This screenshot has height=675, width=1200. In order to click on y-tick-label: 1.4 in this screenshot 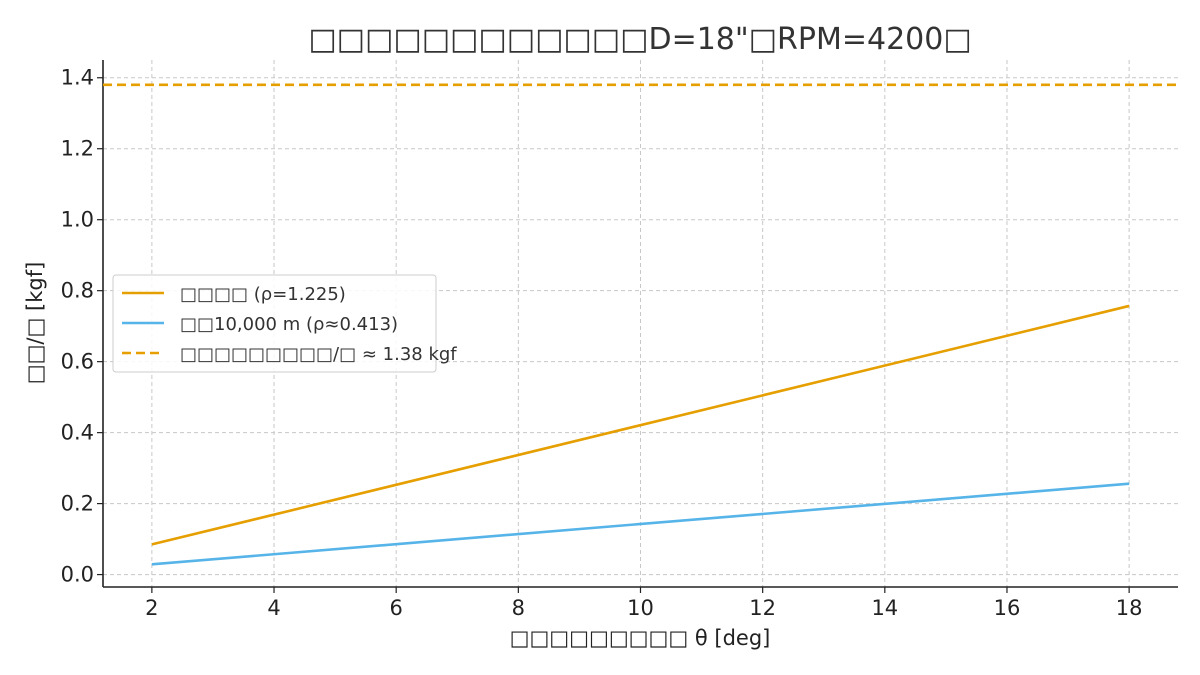, I will do `click(77, 78)`.